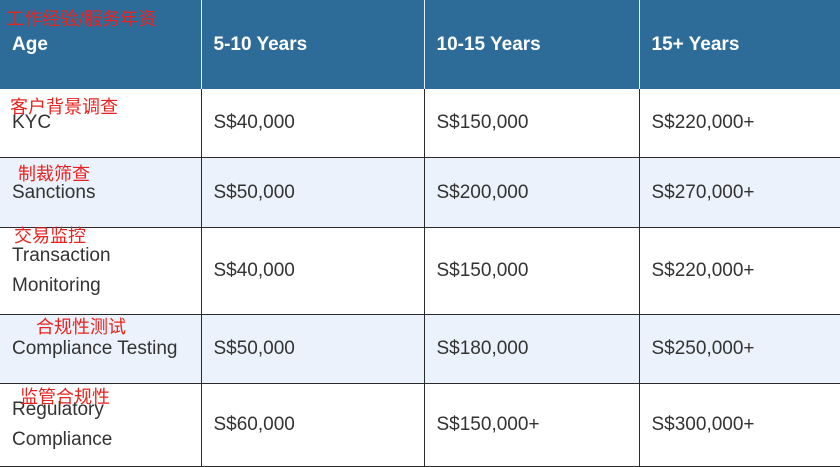  I want to click on annotation-testing: 合规性测试, so click(81, 327).